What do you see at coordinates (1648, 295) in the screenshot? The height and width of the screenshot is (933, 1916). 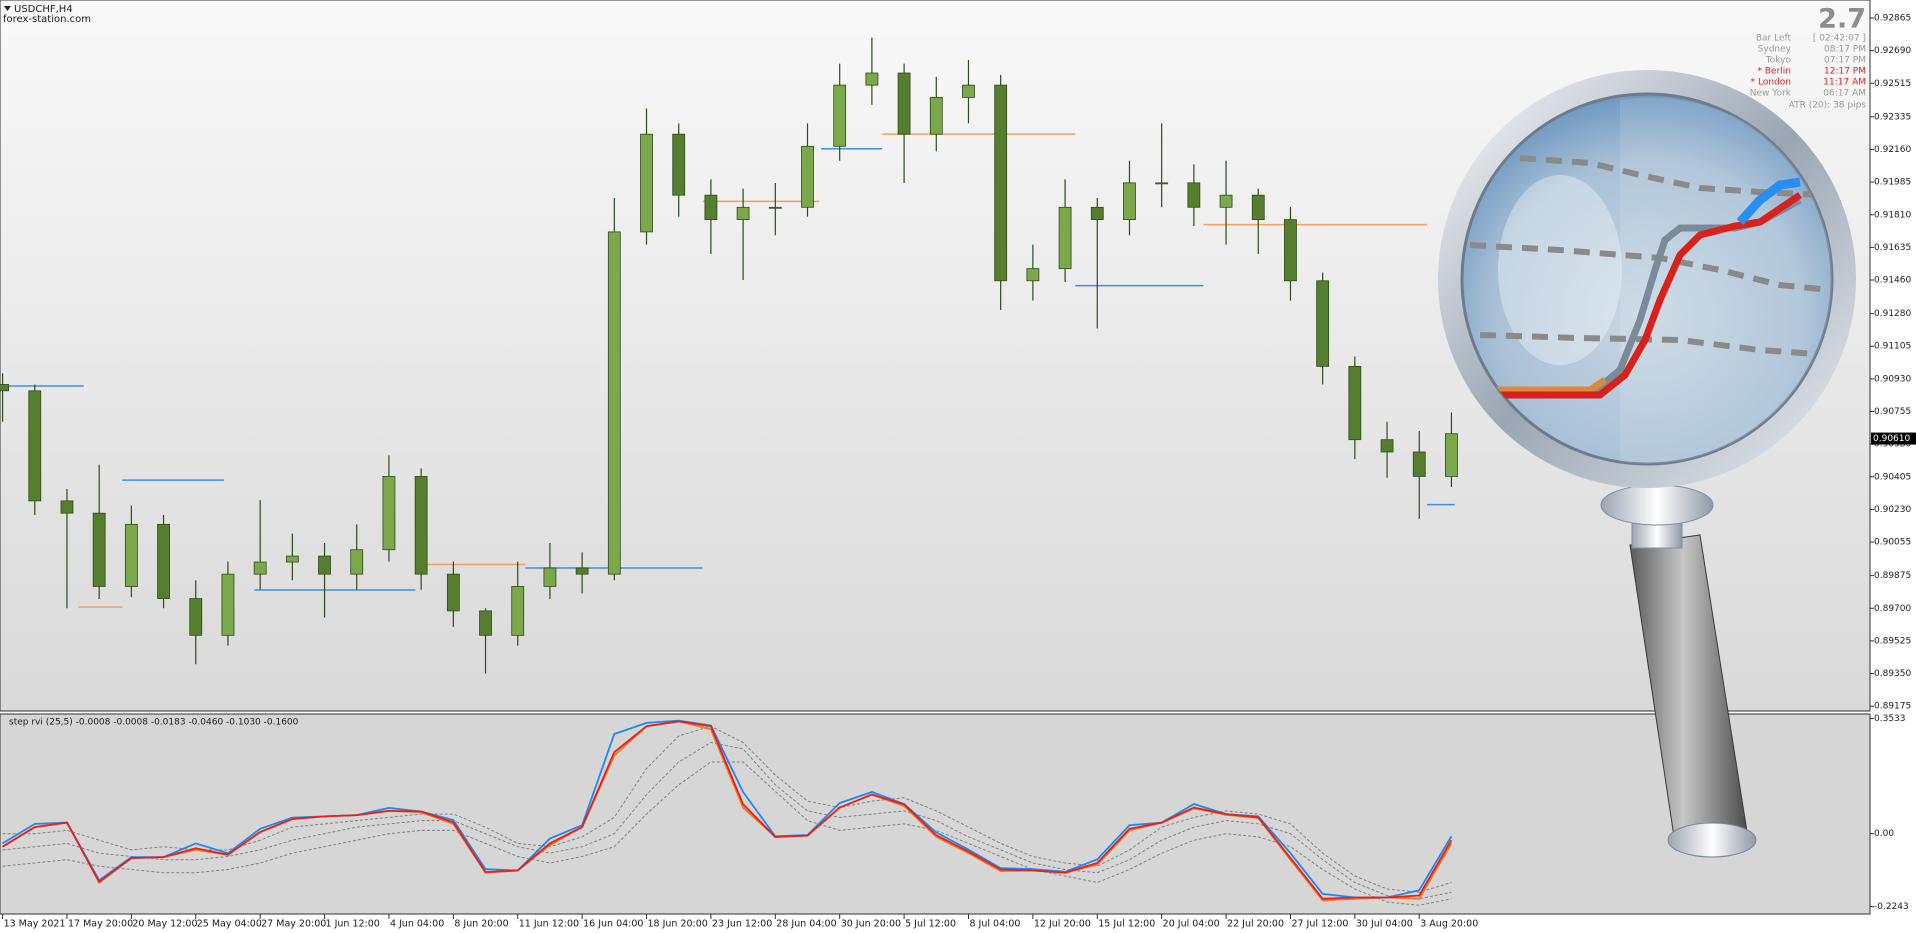 I see `lens-red-line` at bounding box center [1648, 295].